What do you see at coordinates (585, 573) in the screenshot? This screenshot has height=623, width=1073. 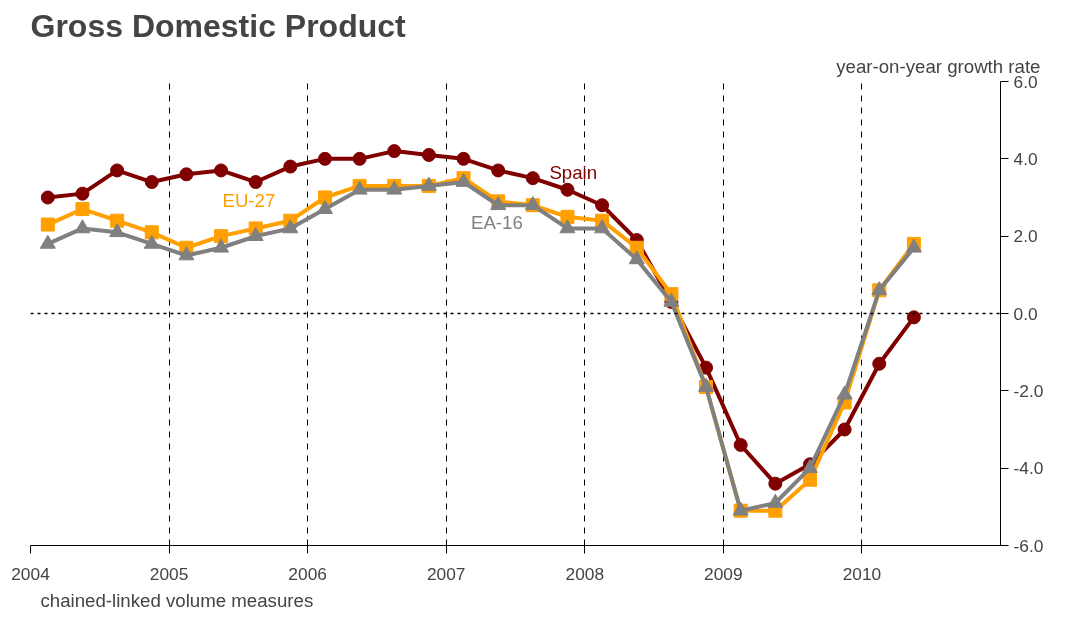 I see `x-tick-label: 2008` at bounding box center [585, 573].